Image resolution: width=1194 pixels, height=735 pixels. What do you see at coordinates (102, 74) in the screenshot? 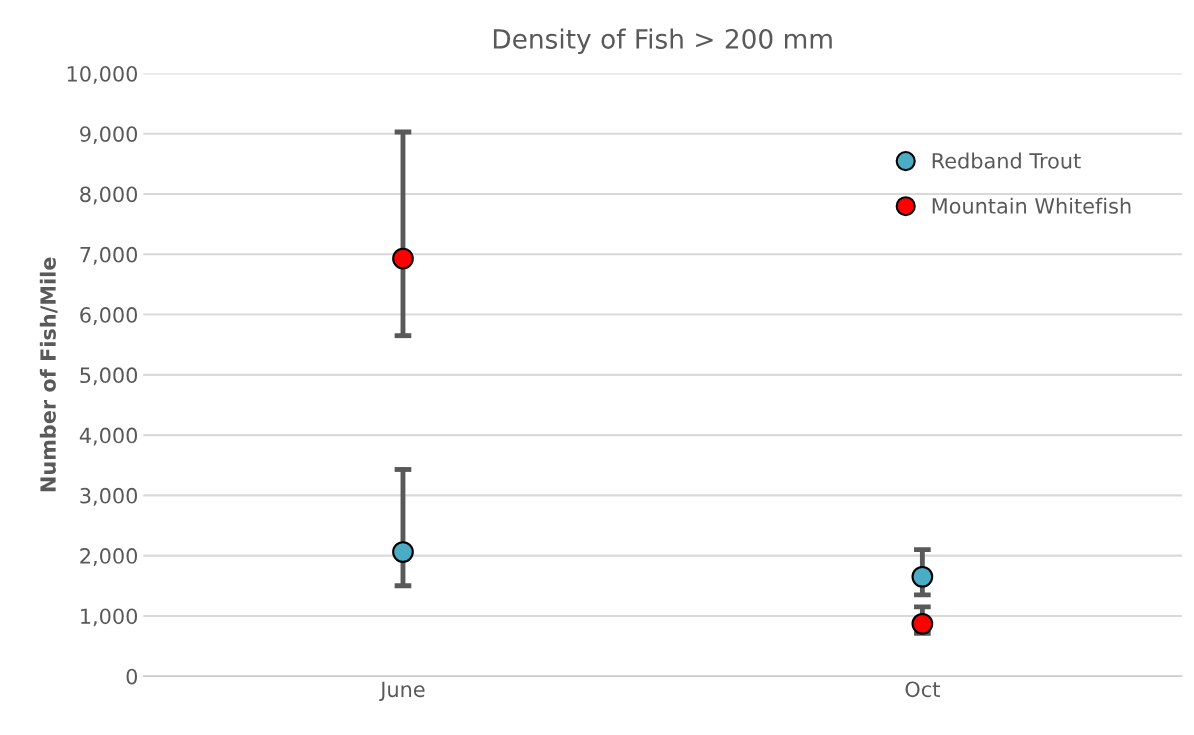
I see `y-tick-label: 10,000` at bounding box center [102, 74].